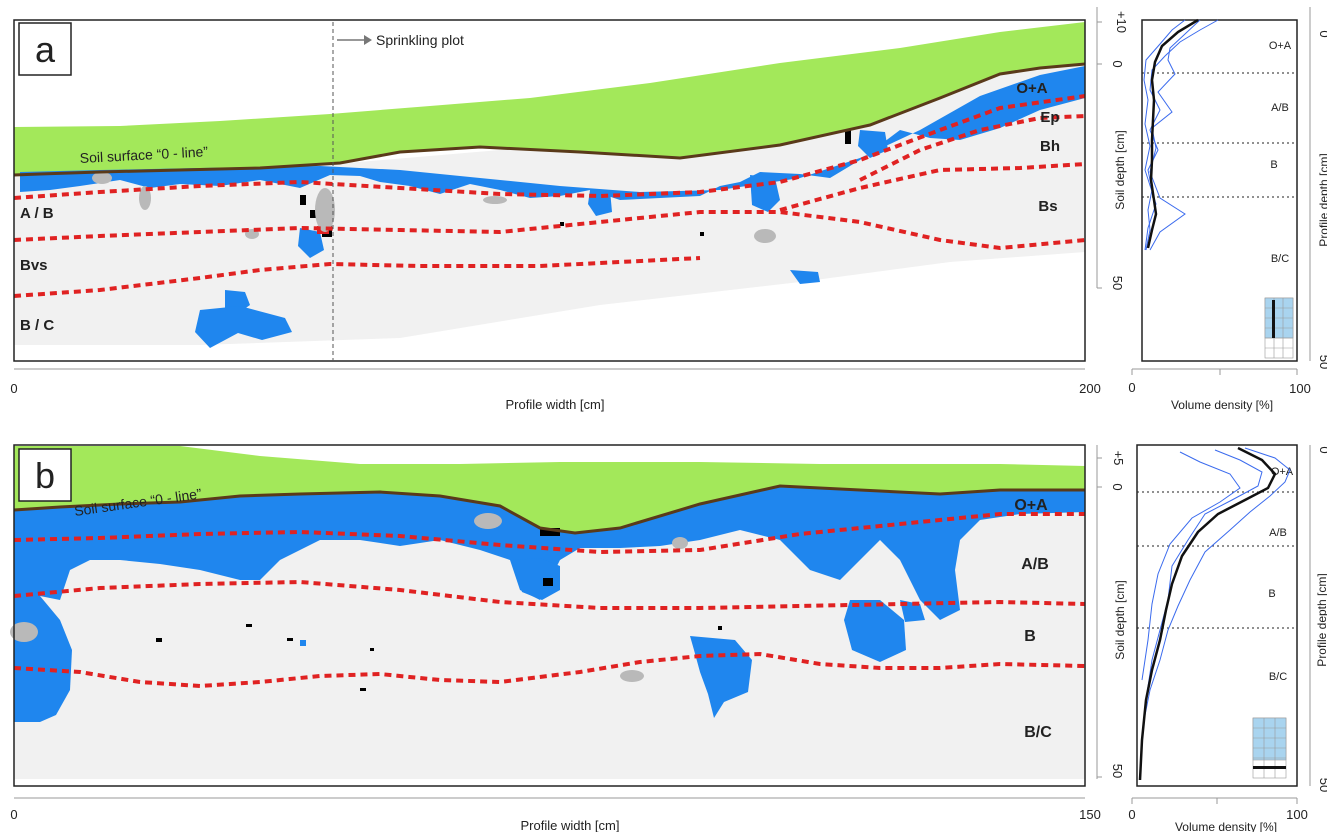 The height and width of the screenshot is (832, 1327). Describe the element at coordinates (1322, 449) in the screenshot. I see `profile-y-tick-0-b: 0` at that location.